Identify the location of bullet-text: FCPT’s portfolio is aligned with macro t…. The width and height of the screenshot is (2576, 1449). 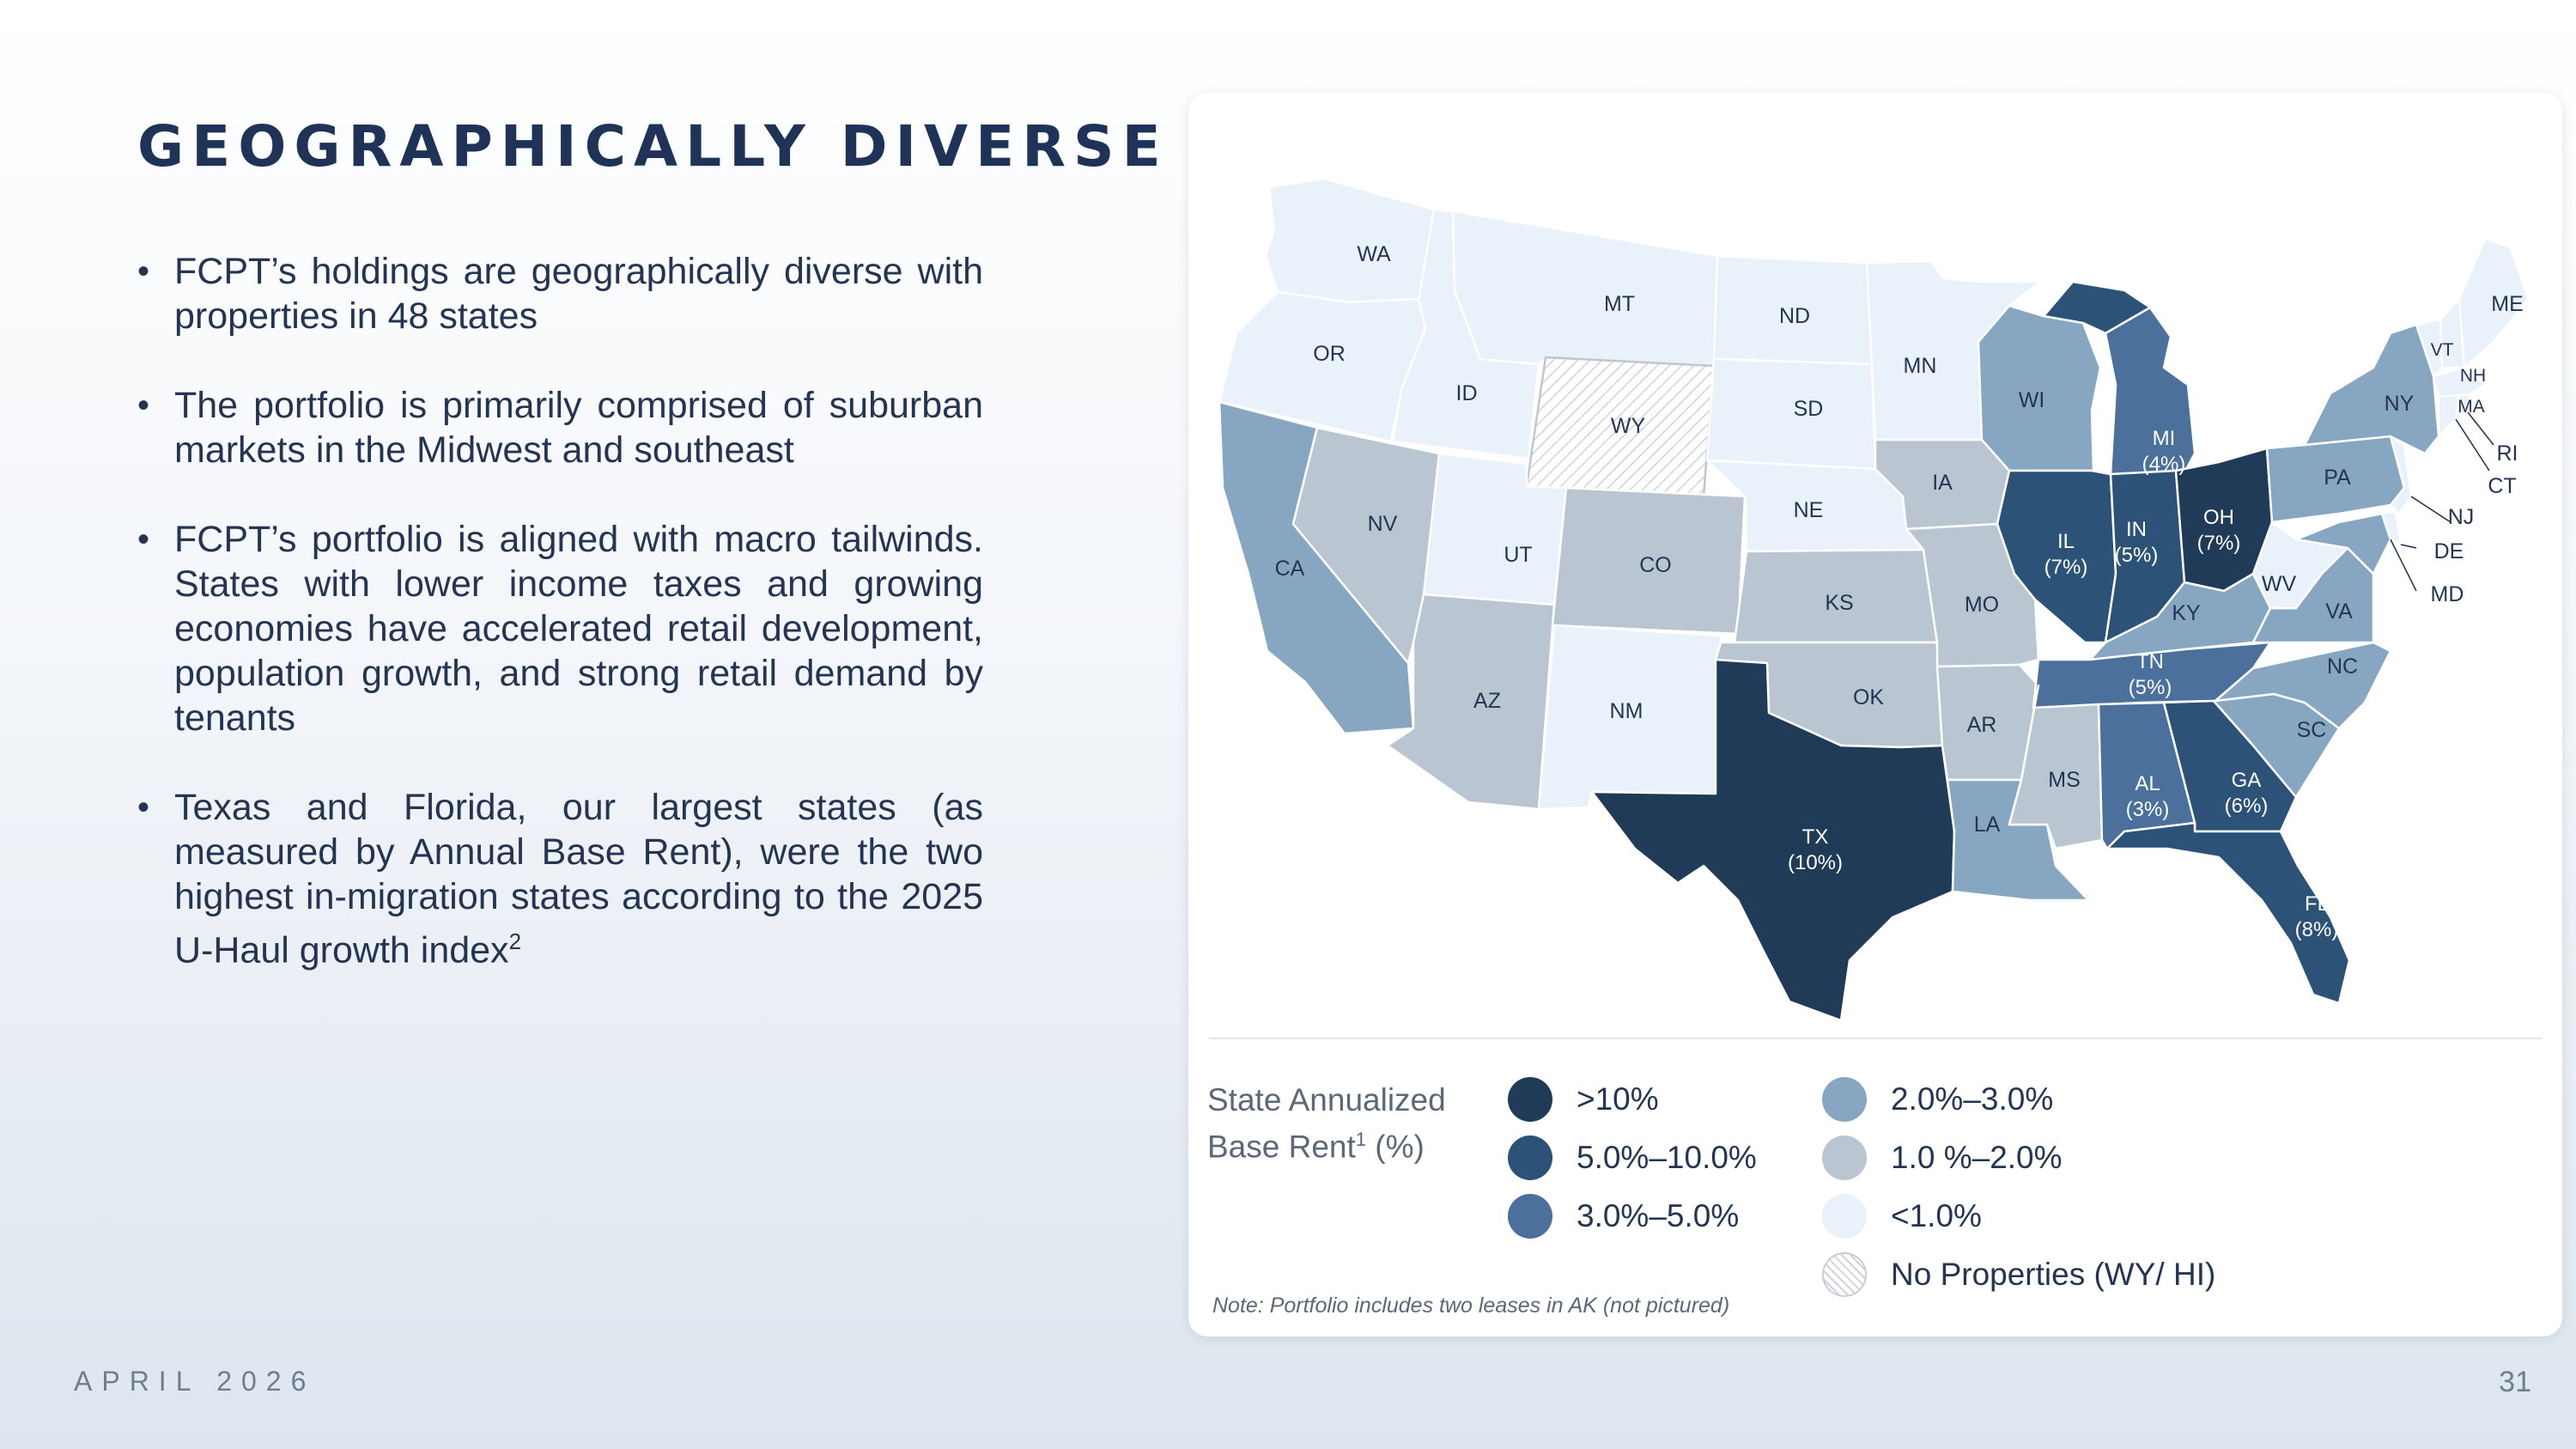
(578, 629).